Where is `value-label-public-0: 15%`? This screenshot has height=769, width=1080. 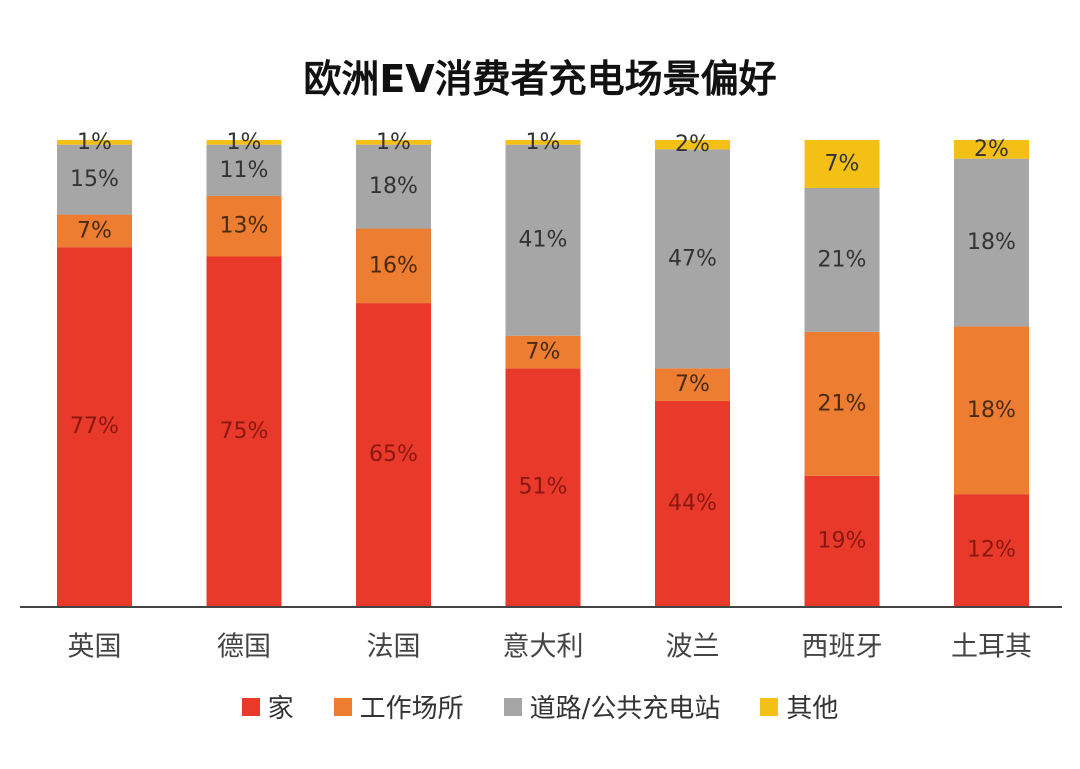
value-label-public-0: 15% is located at coordinates (94, 179).